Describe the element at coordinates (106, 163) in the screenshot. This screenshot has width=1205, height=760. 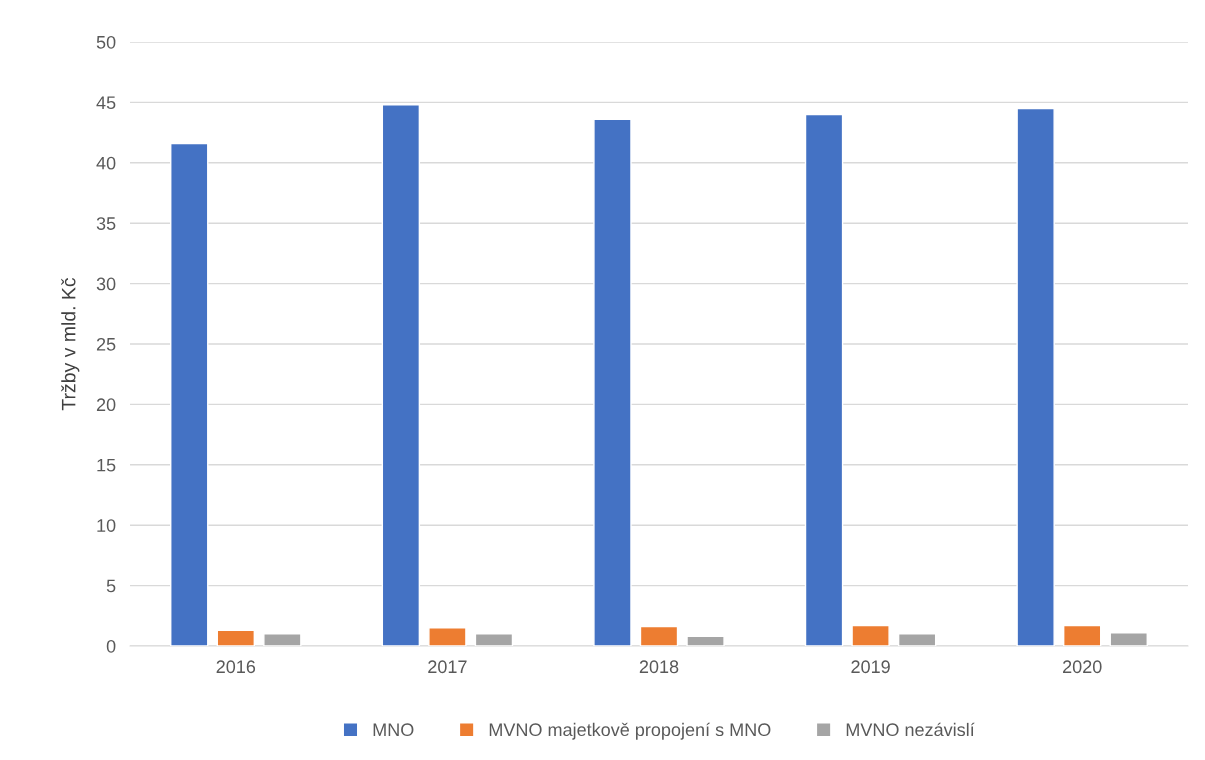
I see `y-tick-label: 40` at that location.